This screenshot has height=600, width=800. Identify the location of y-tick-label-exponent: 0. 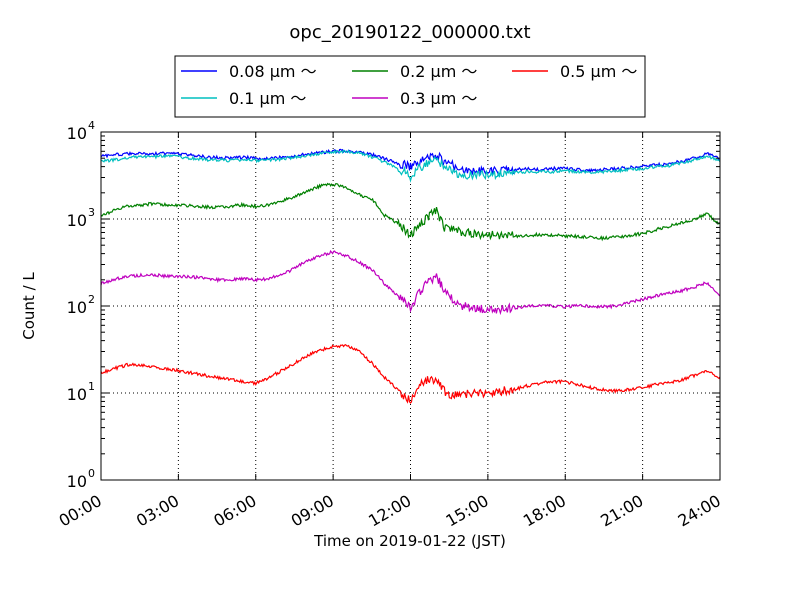
(91, 473).